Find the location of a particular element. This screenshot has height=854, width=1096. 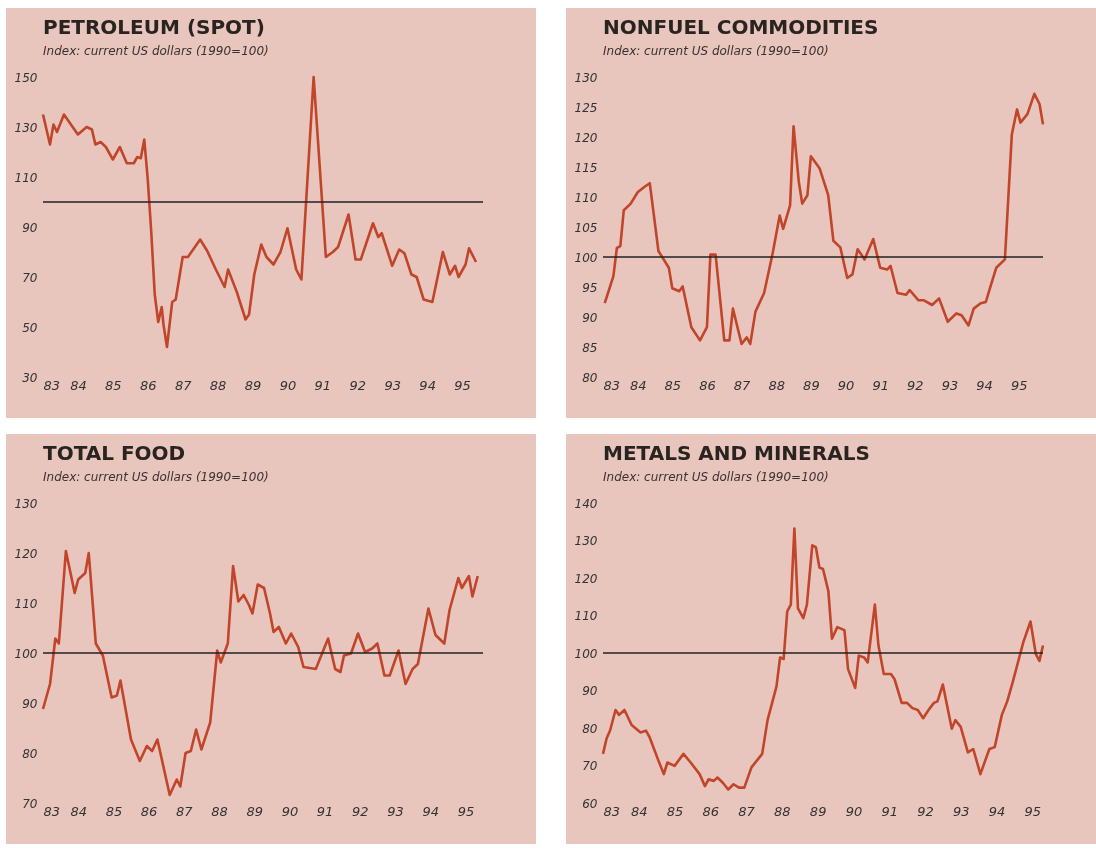

chart-title: NONFUEL COMMODITIES is located at coordinates (741, 27).